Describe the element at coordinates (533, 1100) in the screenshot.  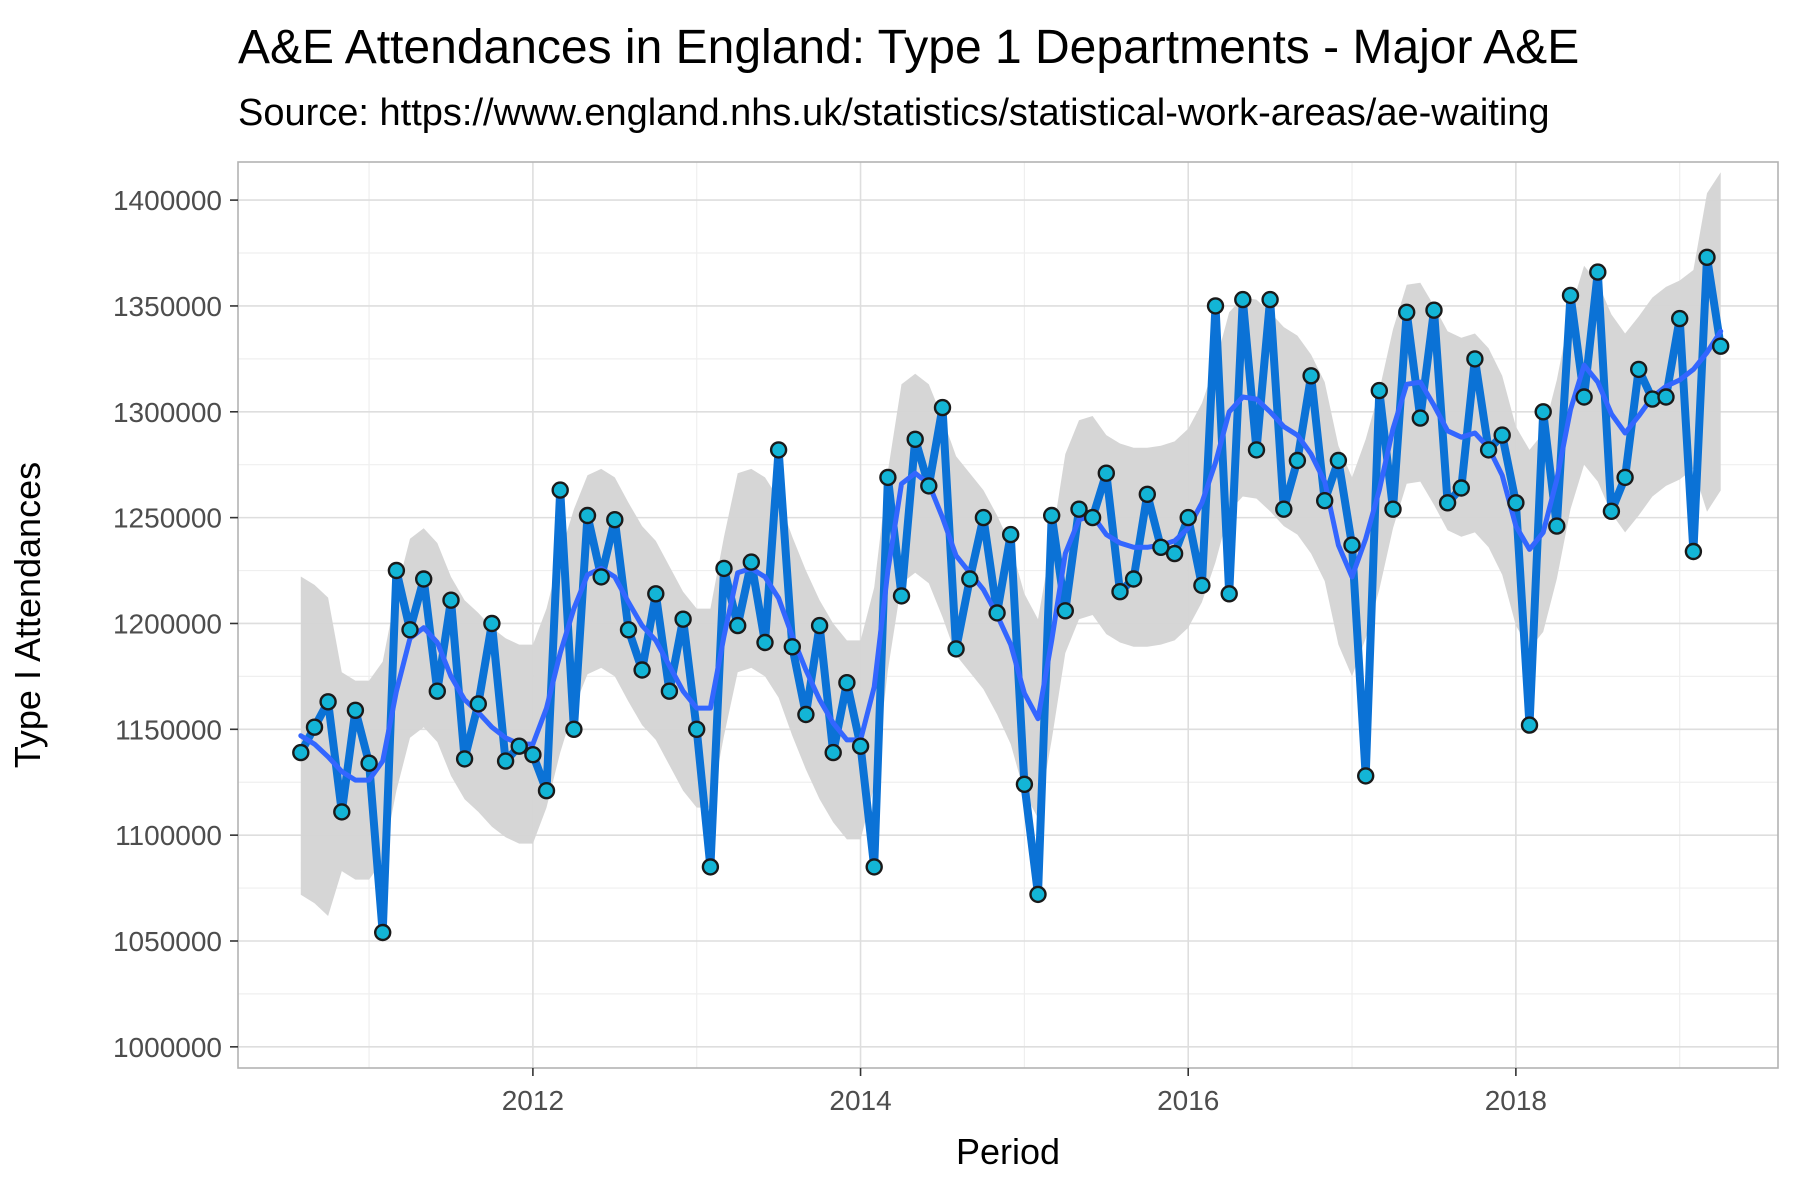
I see `x-tick-label: 2012` at that location.